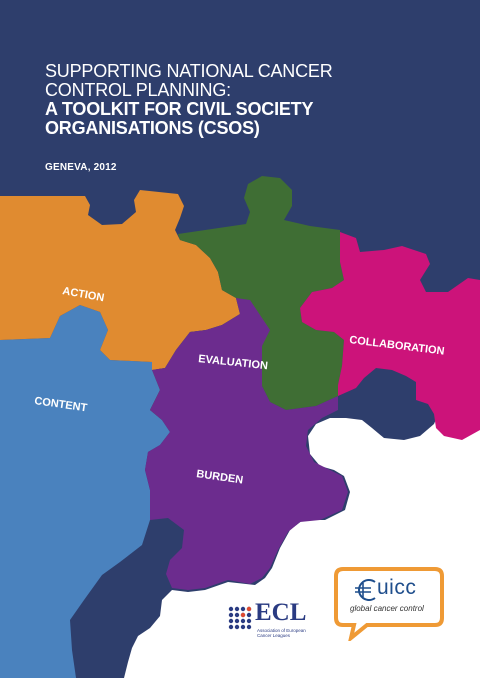 The width and height of the screenshot is (480, 678). What do you see at coordinates (240, 618) in the screenshot?
I see `ecl-dot-grid-icon` at bounding box center [240, 618].